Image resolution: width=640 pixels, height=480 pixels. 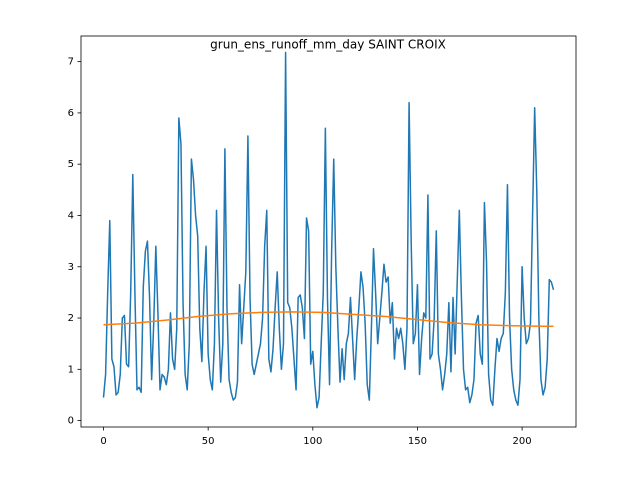 What do you see at coordinates (328, 319) in the screenshot?
I see `series-line` at bounding box center [328, 319].